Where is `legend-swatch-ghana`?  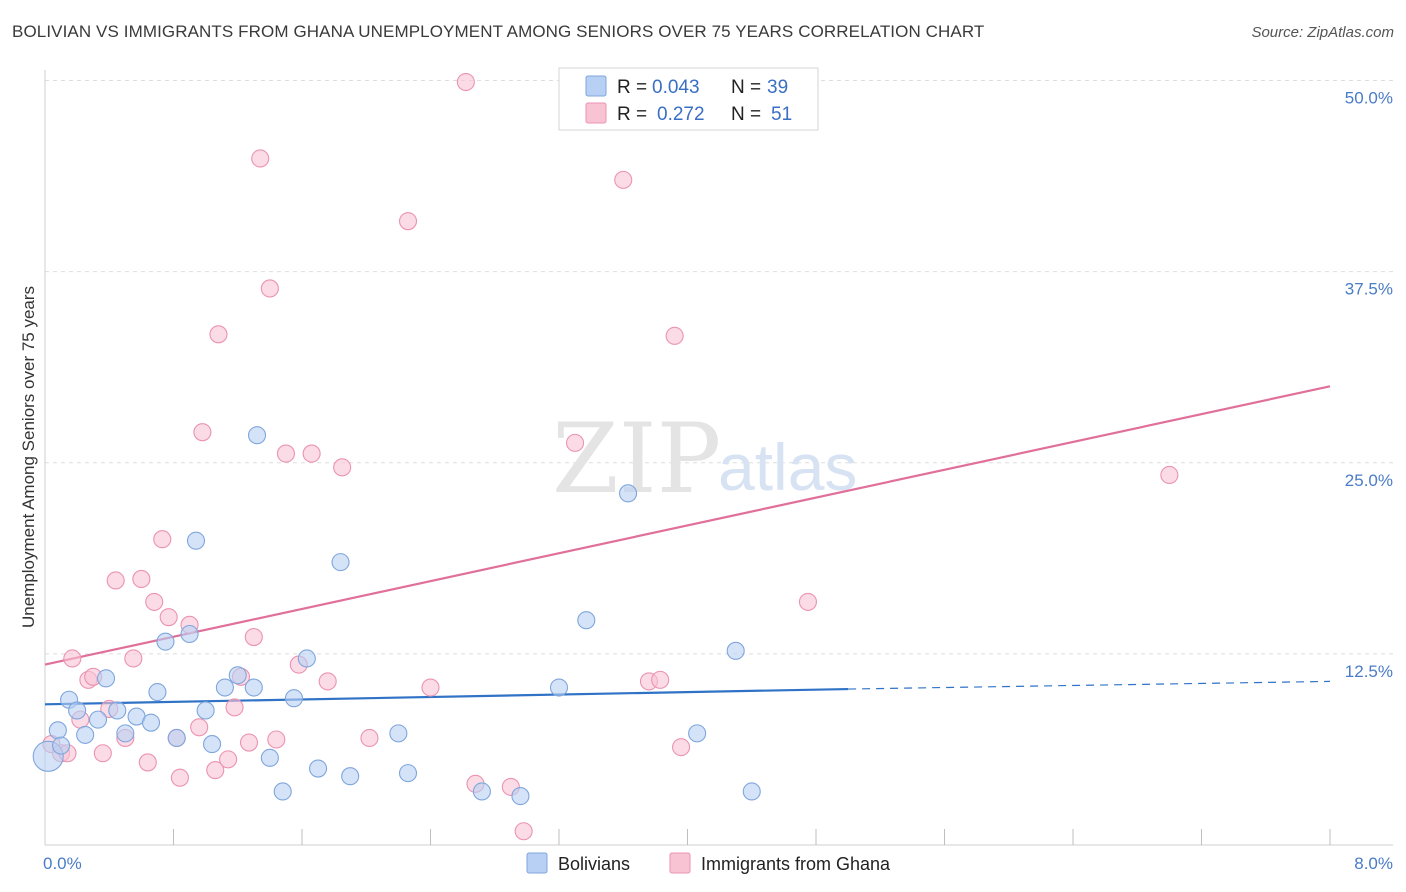 legend-swatch-ghana is located at coordinates (596, 113).